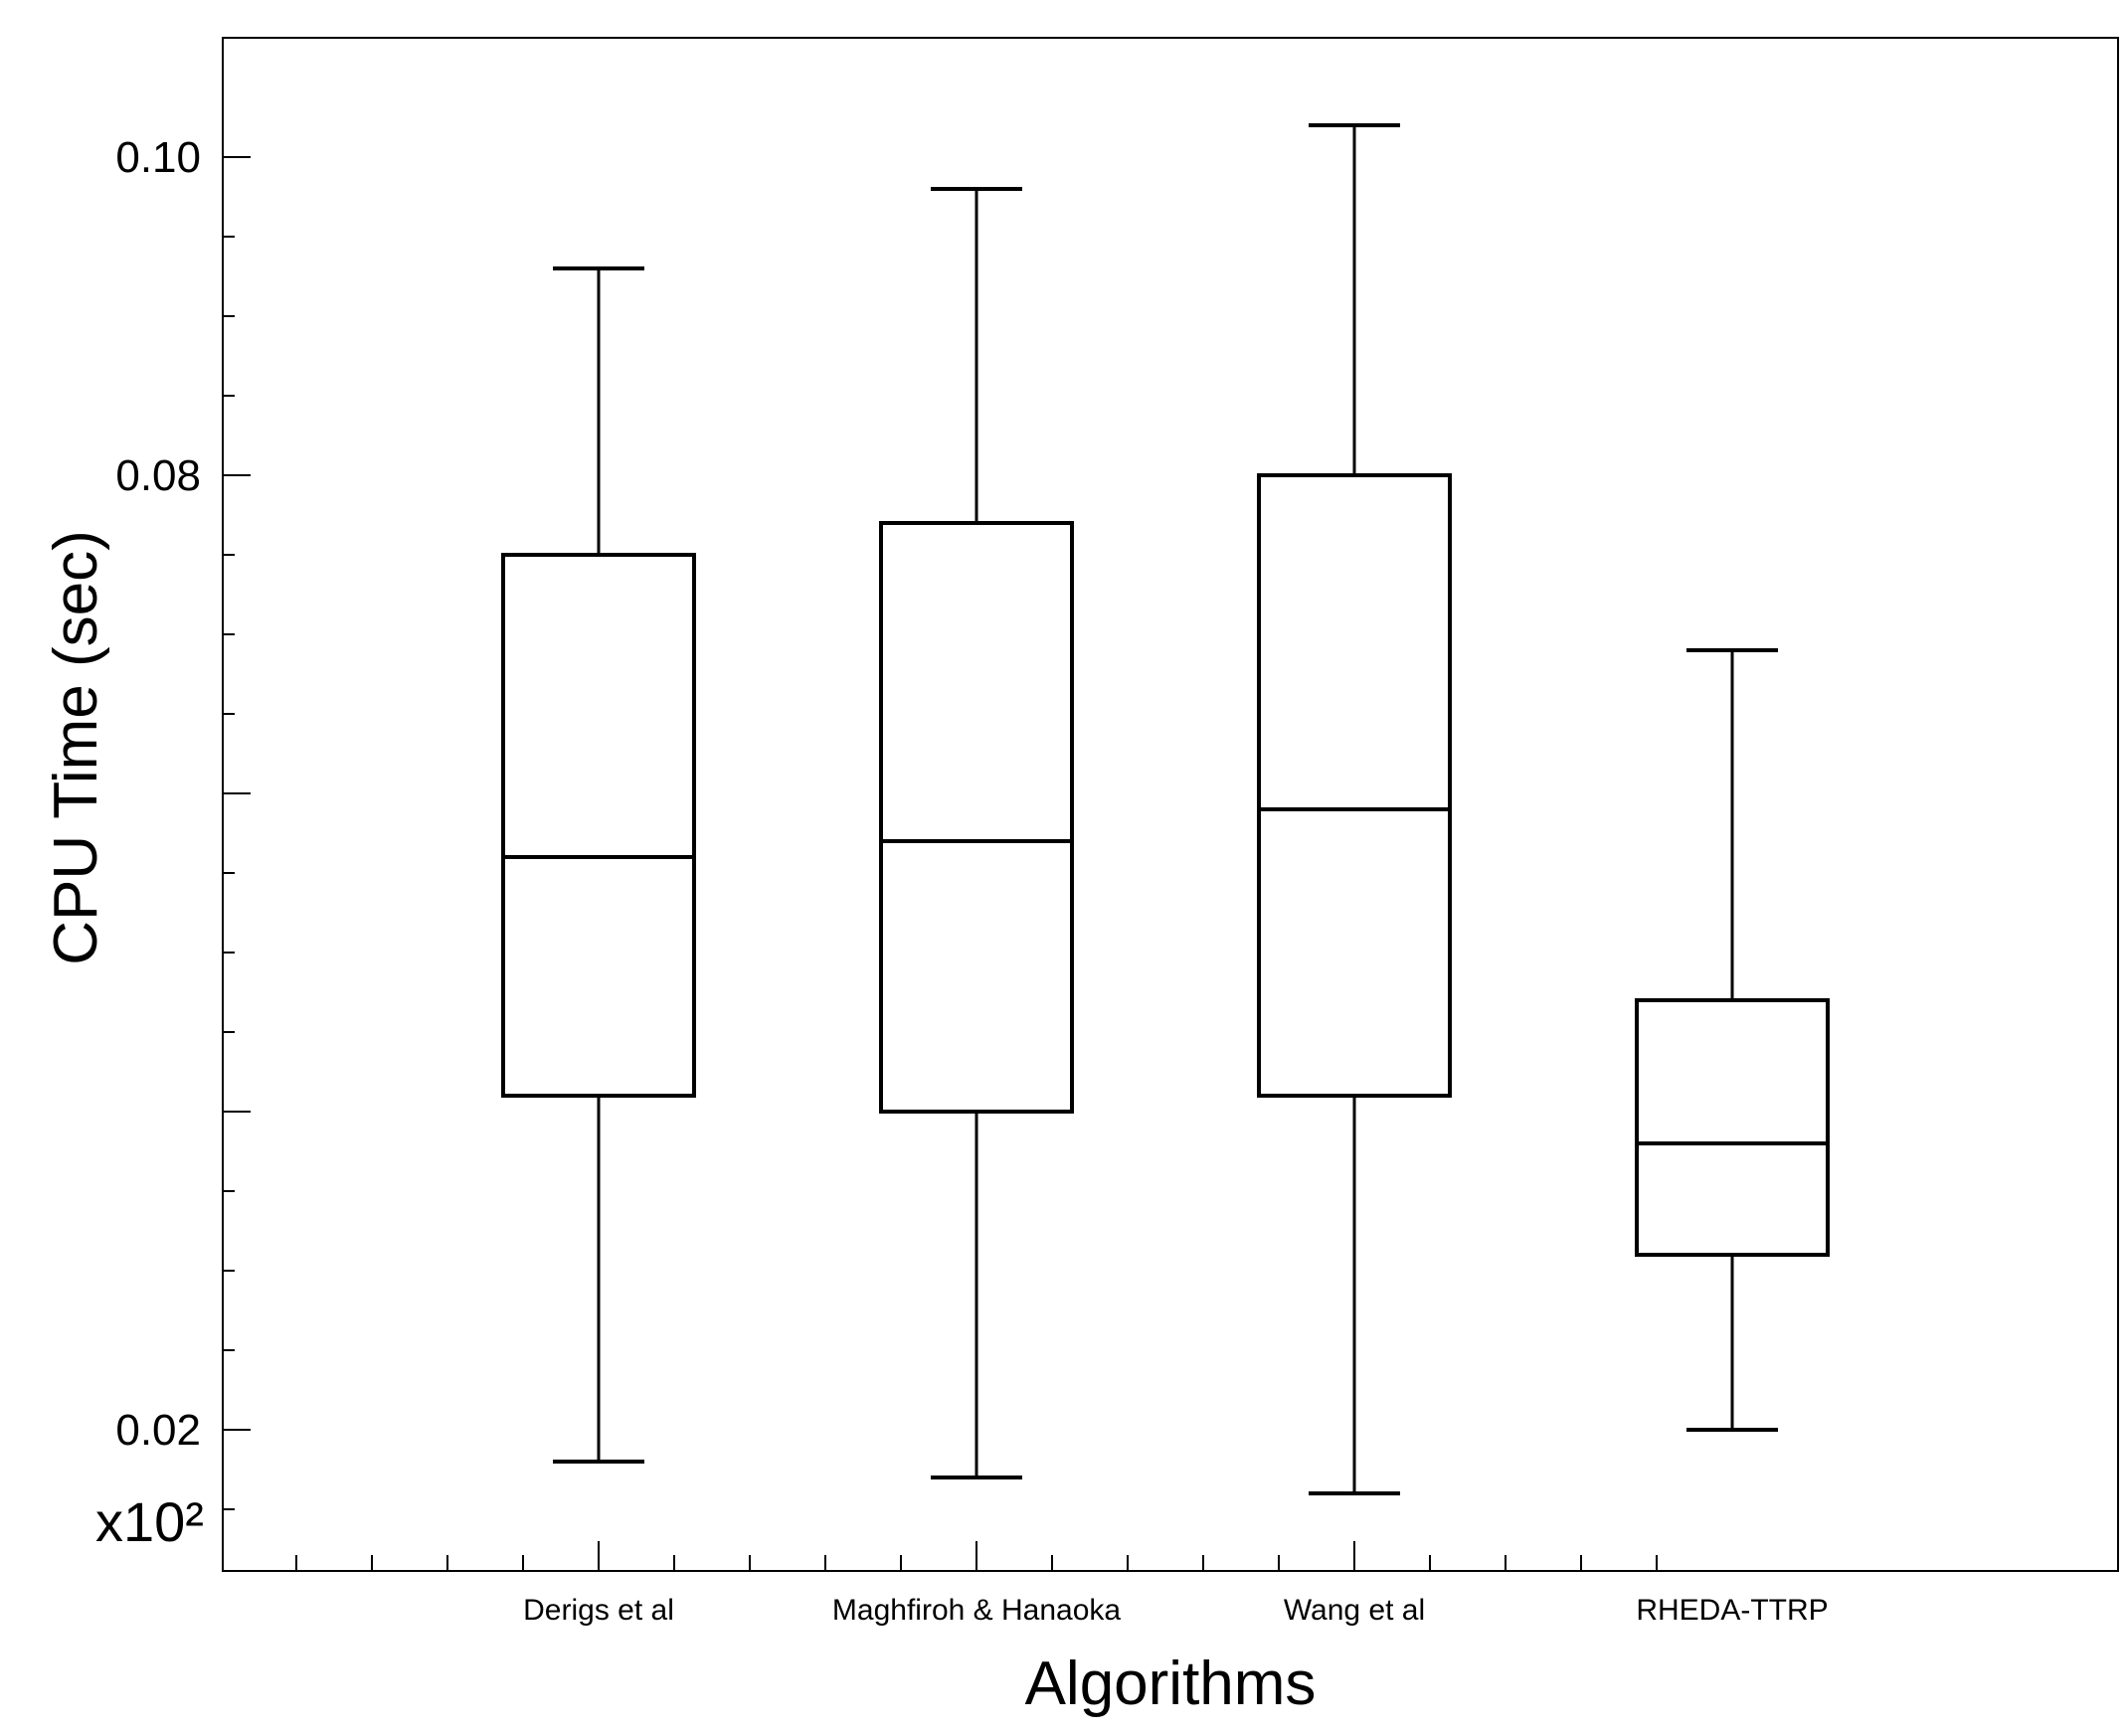  Describe the element at coordinates (237, 833) in the screenshot. I see `y-axis-ticks` at that location.